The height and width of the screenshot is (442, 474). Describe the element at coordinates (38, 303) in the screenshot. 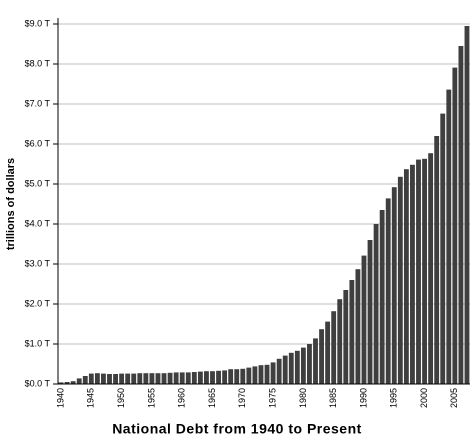

I see `y-tick-label: $2.0 T` at that location.